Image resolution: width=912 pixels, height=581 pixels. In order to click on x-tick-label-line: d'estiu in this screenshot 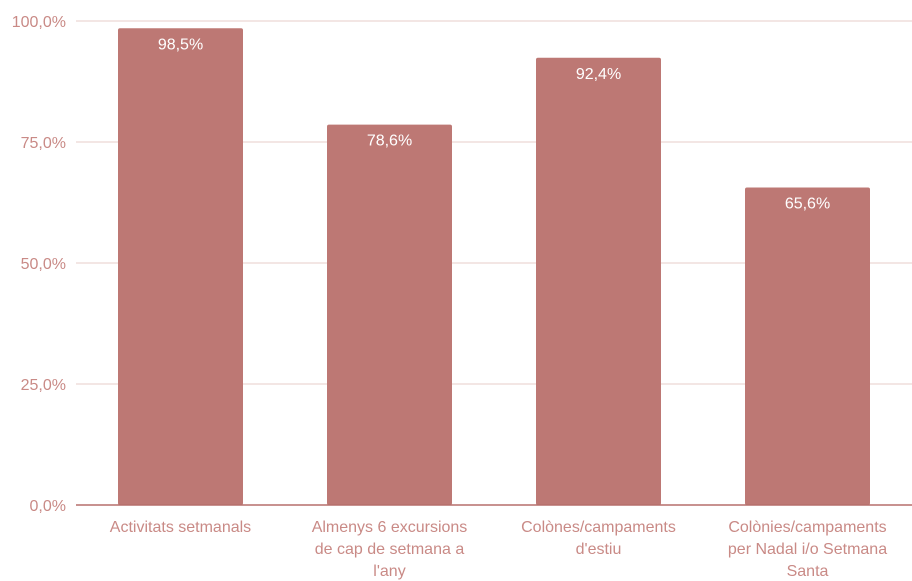, I will do `click(599, 549)`.